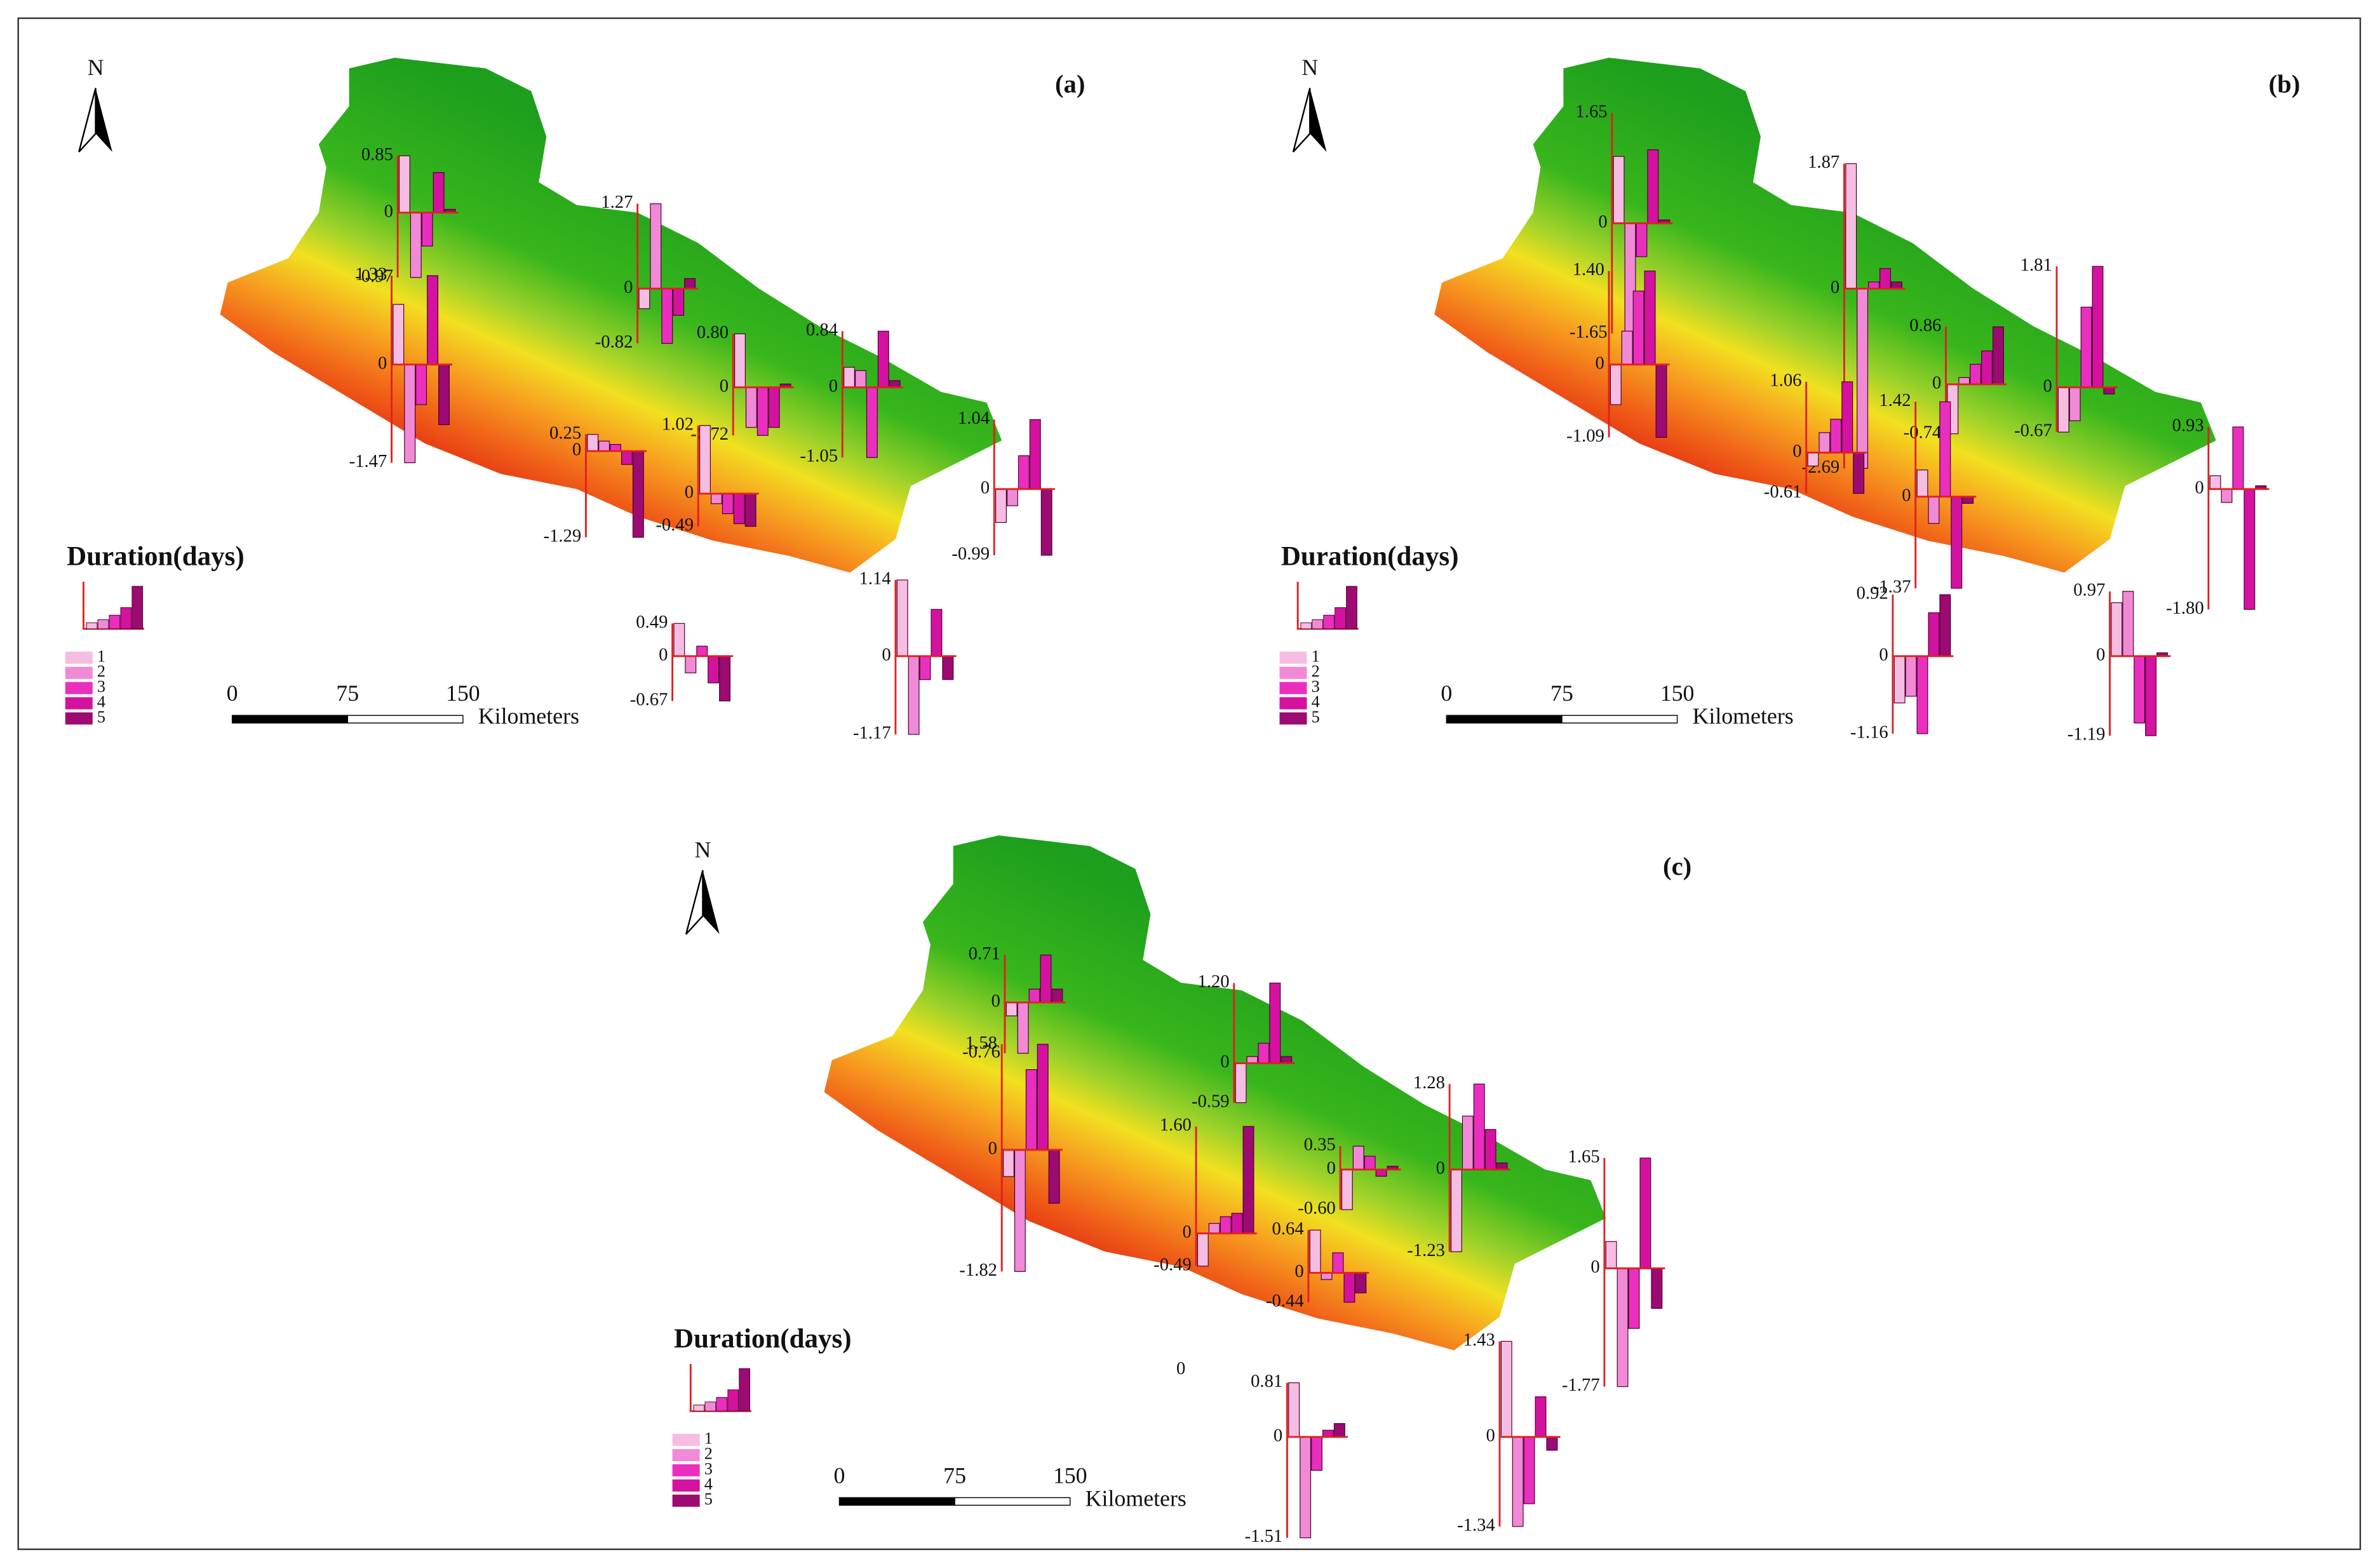 Image resolution: width=2380 pixels, height=1566 pixels. I want to click on station-tick-label: 0.35, so click(1320, 1145).